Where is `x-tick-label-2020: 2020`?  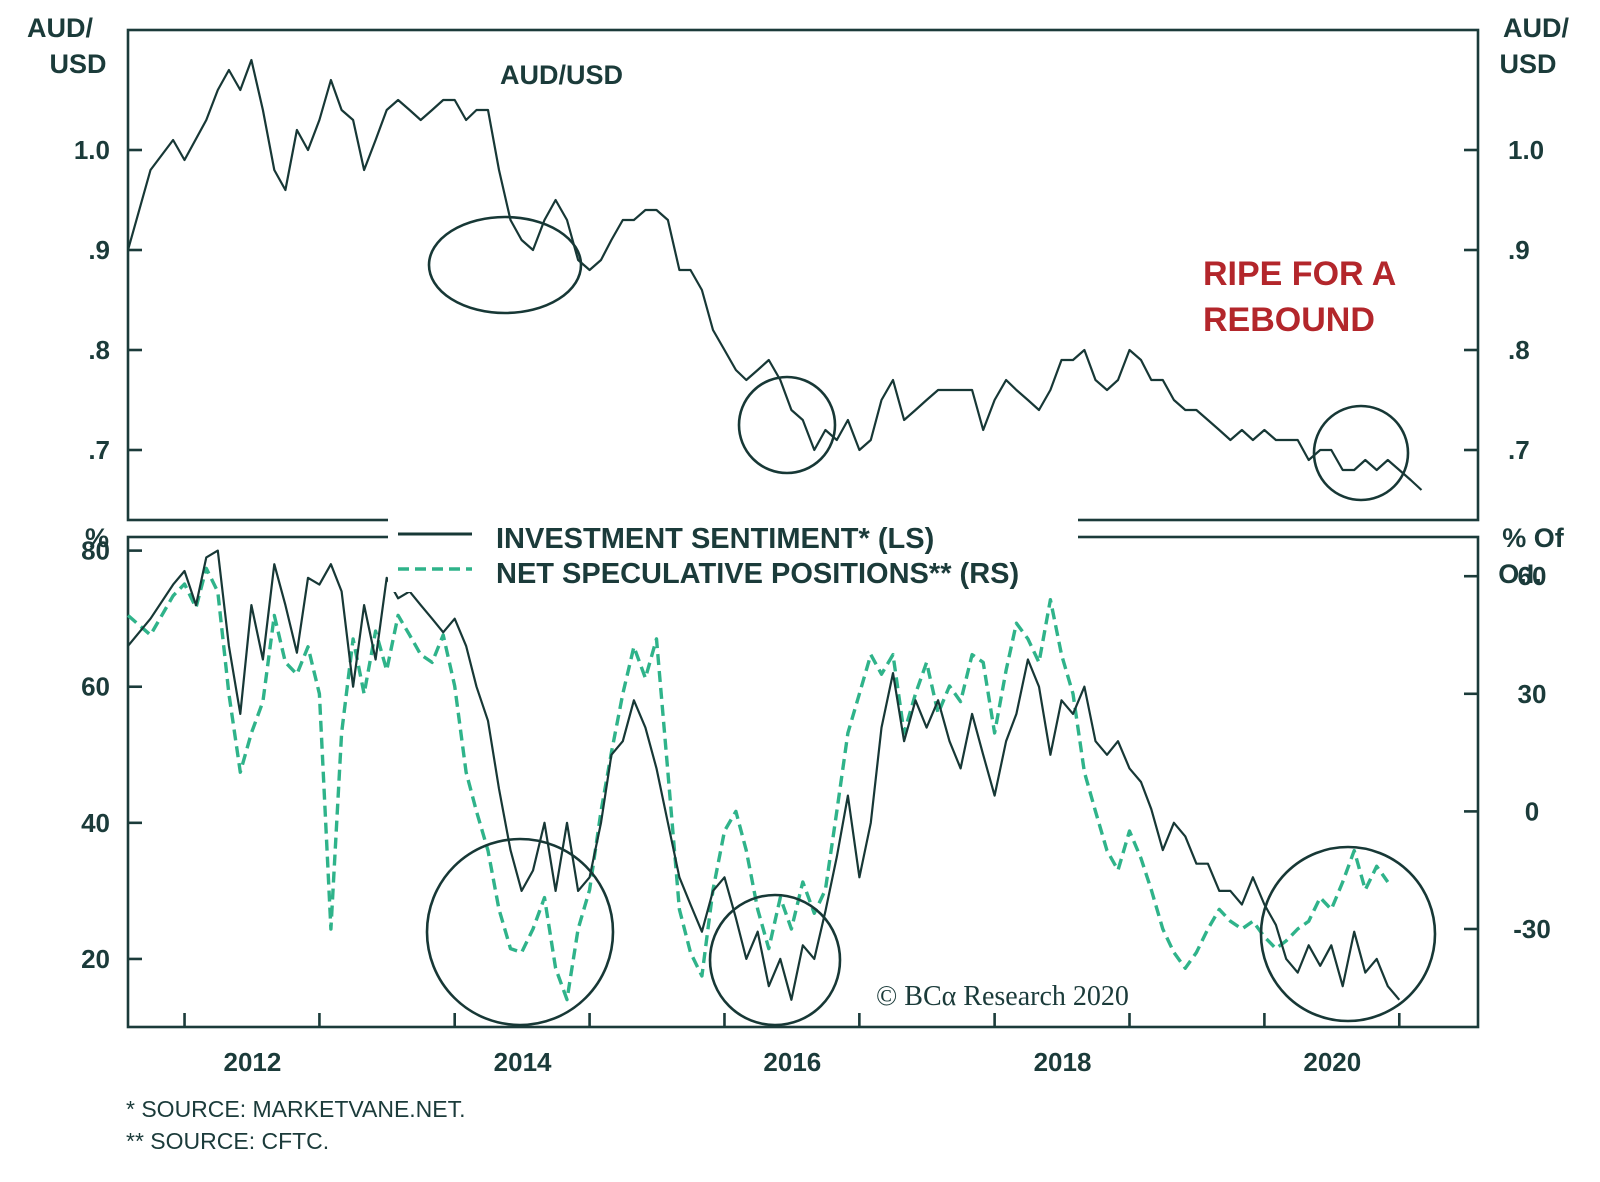
x-tick-label-2020: 2020 is located at coordinates (1332, 1062).